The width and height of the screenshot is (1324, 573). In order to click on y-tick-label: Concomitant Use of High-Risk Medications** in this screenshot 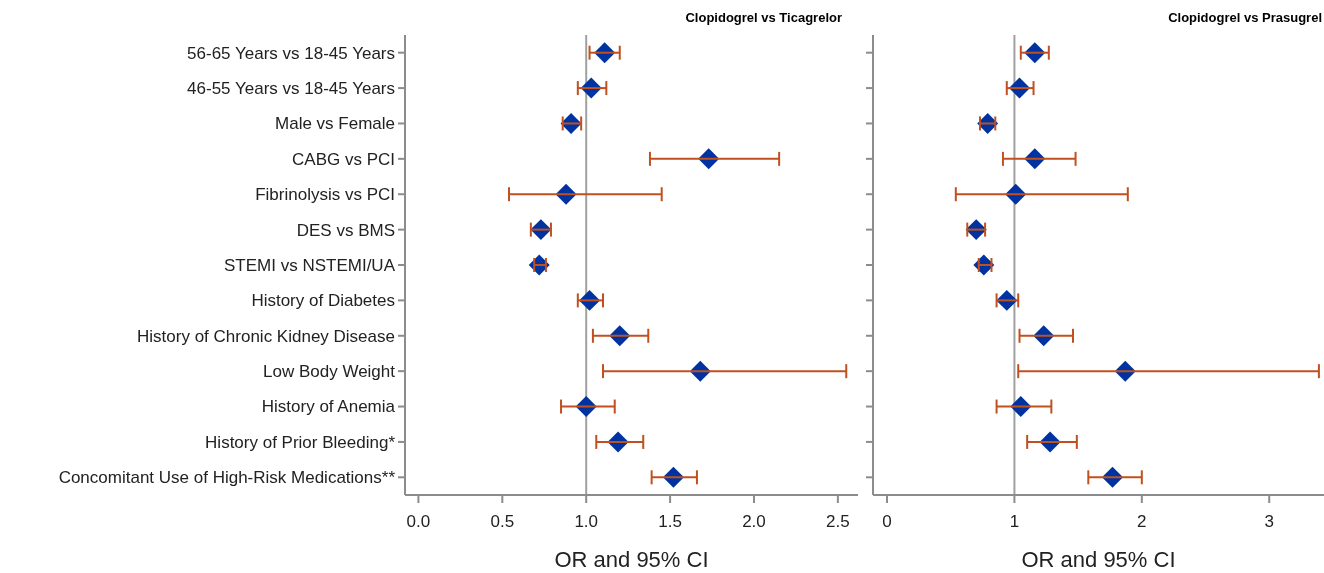, I will do `click(227, 478)`.